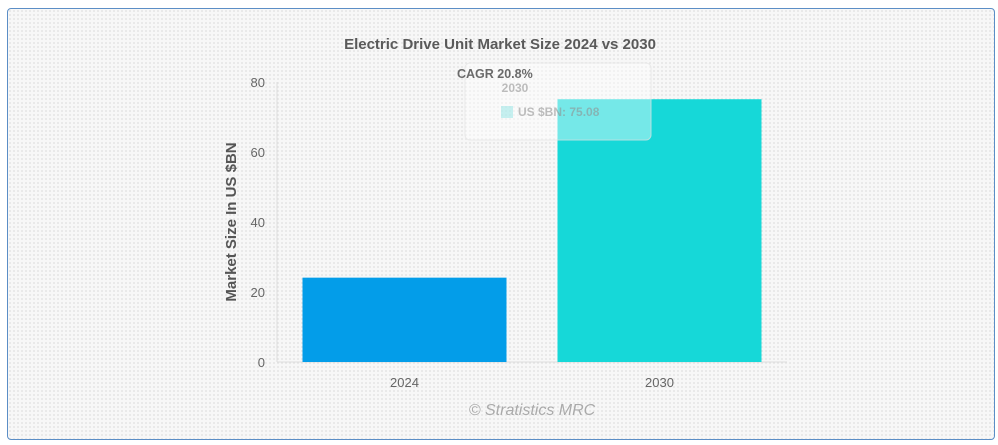 The width and height of the screenshot is (998, 445). Describe the element at coordinates (404, 319) in the screenshot. I see `bar-2024` at that location.